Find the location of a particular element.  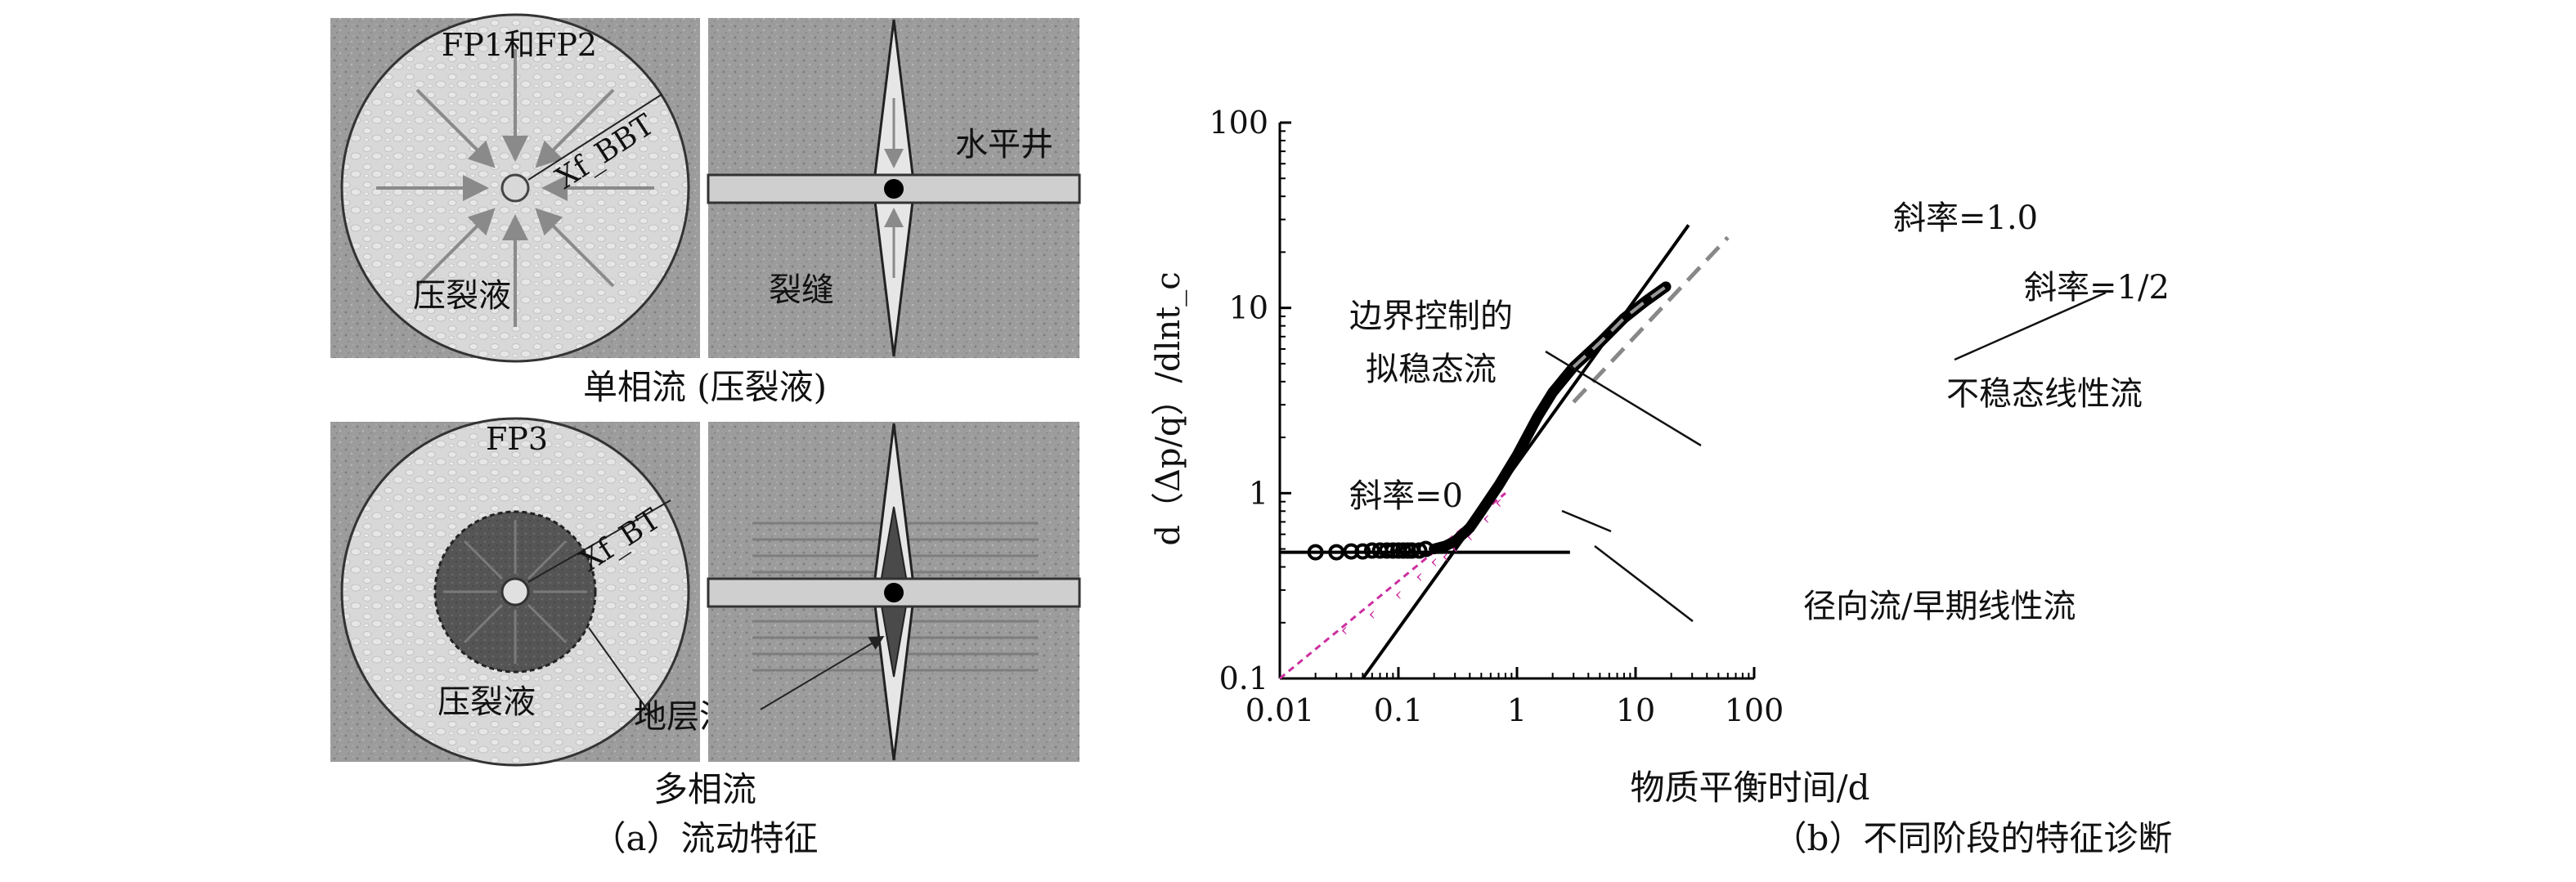

bottom-fluid-label: 压裂液 is located at coordinates (487, 702).